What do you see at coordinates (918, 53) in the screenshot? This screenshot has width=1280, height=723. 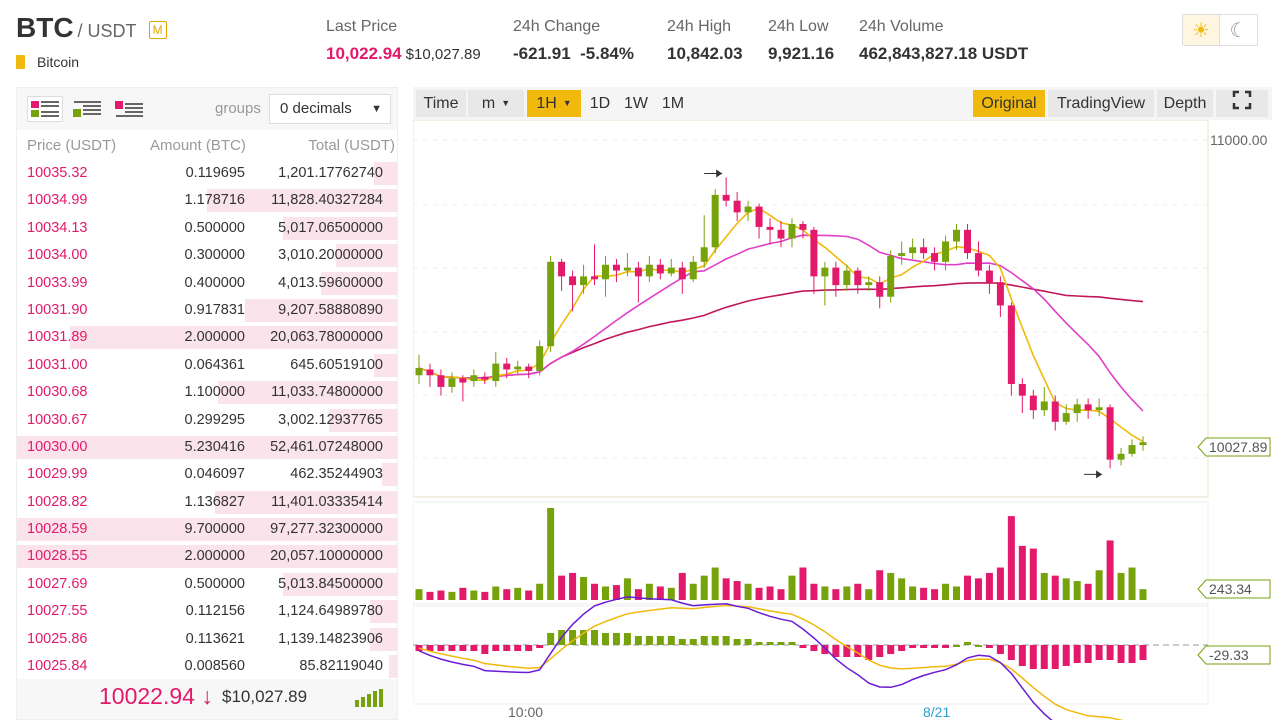 I see `volume-value: 462,843,827.18` at bounding box center [918, 53].